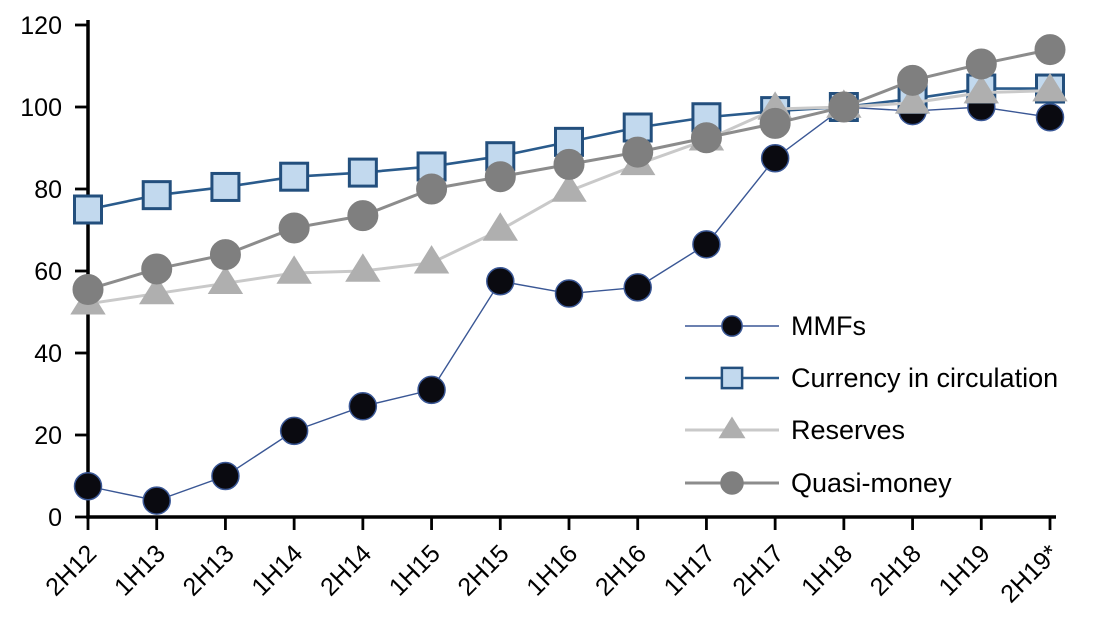 Image resolution: width=1119 pixels, height=640 pixels. What do you see at coordinates (88, 486) in the screenshot?
I see `marker-mmfs-2h12` at bounding box center [88, 486].